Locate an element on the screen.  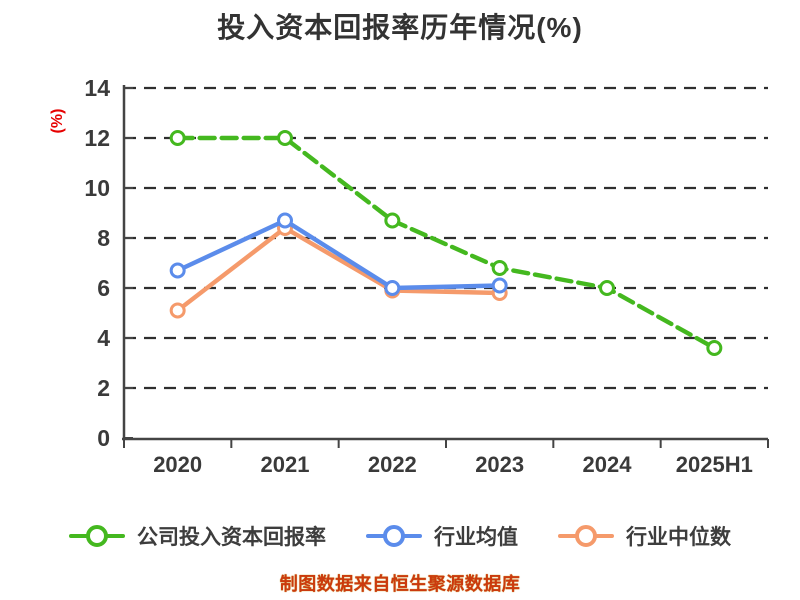
legend-item: 行业均值 is located at coordinates (442, 536).